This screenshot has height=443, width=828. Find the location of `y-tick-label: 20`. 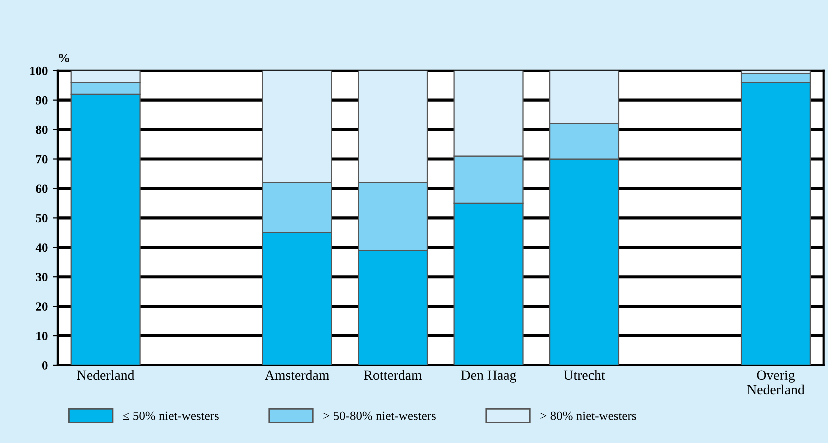

y-tick-label: 20 is located at coordinates (42, 307).